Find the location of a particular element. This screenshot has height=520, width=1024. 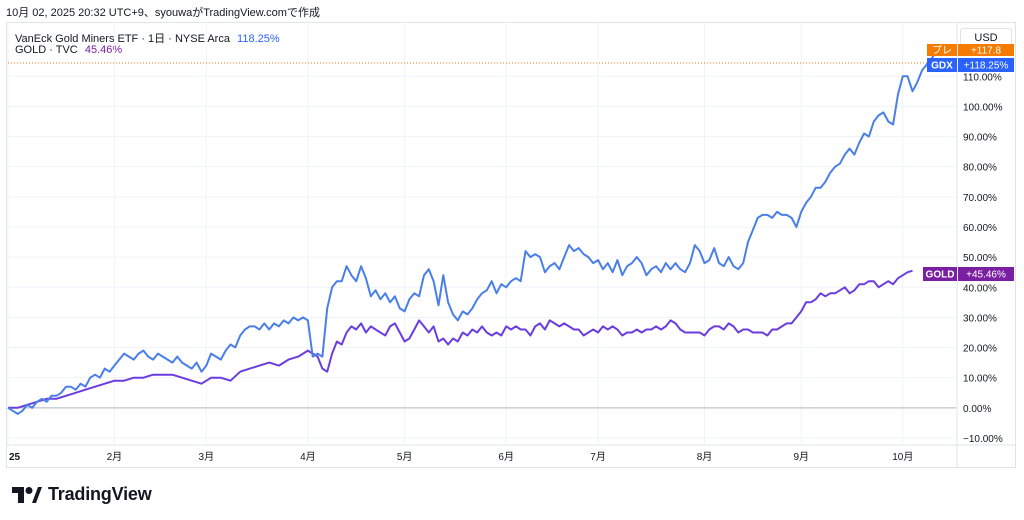

y-tick-label: 50.00% is located at coordinates (980, 258).